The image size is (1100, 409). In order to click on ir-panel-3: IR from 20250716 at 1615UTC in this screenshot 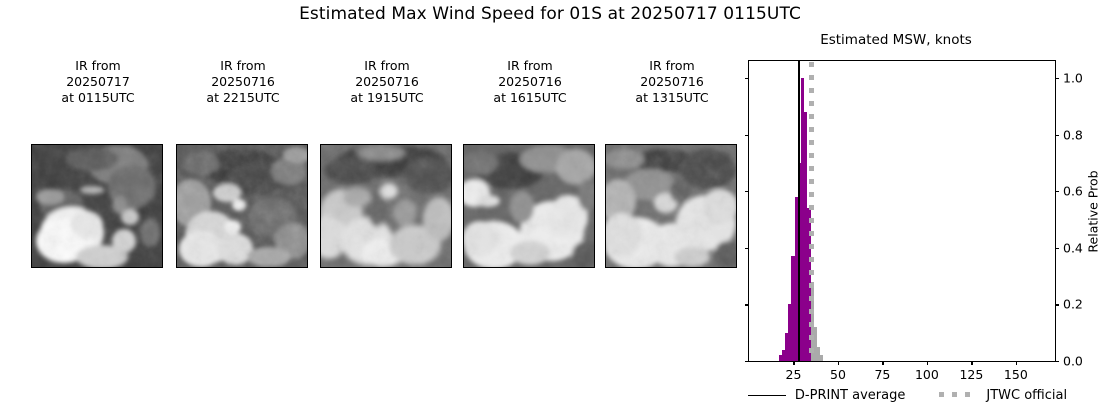, I will do `click(530, 163)`.